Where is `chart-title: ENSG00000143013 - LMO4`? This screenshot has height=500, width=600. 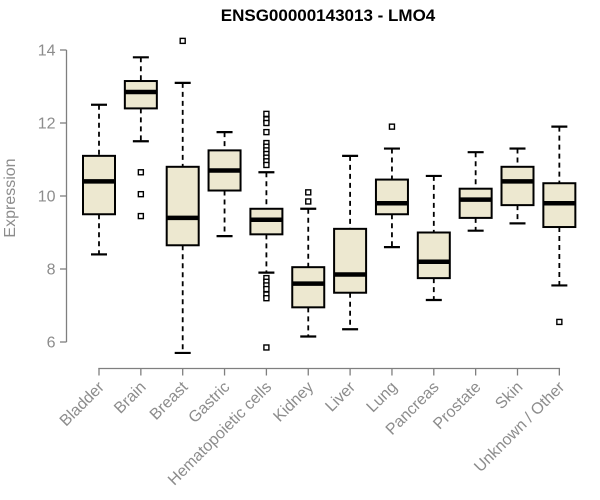
chart-title: ENSG00000143013 - LMO4 is located at coordinates (328, 15).